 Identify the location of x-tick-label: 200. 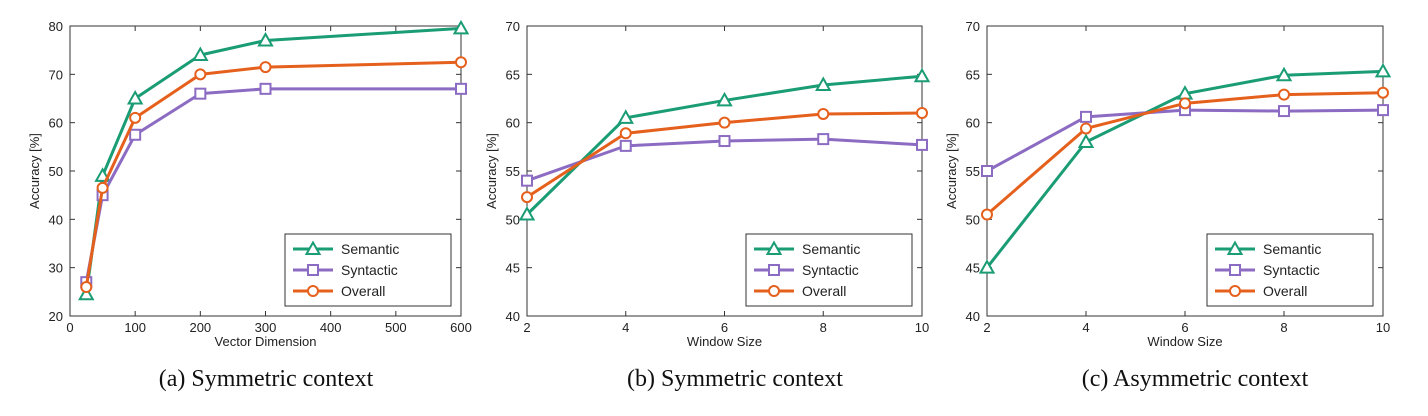
(200, 327).